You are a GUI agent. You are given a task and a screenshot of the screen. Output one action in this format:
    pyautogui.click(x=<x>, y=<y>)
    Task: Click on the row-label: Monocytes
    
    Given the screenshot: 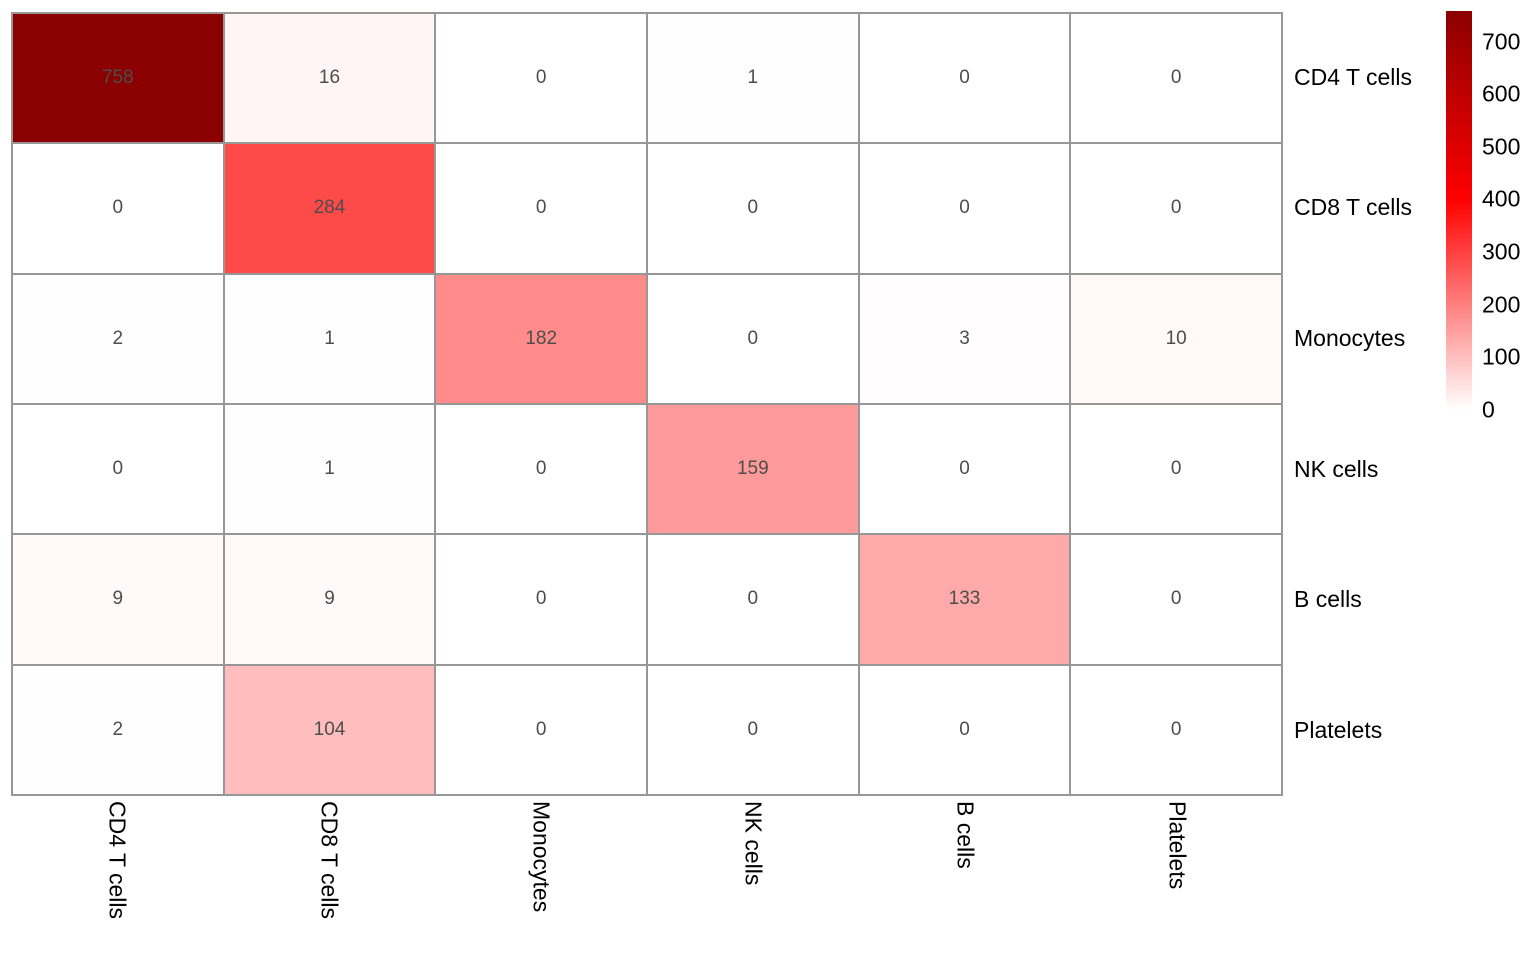 What is the action you would take?
    pyautogui.click(x=1350, y=338)
    